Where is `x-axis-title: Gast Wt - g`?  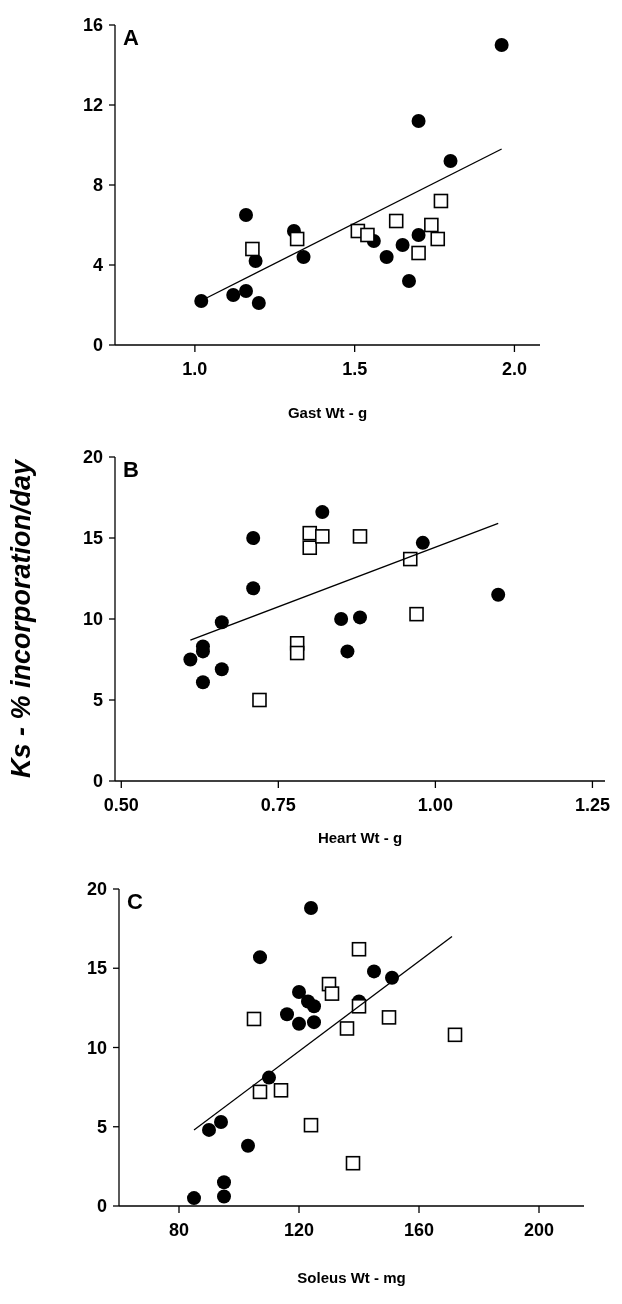 x-axis-title: Gast Wt - g is located at coordinates (327, 412).